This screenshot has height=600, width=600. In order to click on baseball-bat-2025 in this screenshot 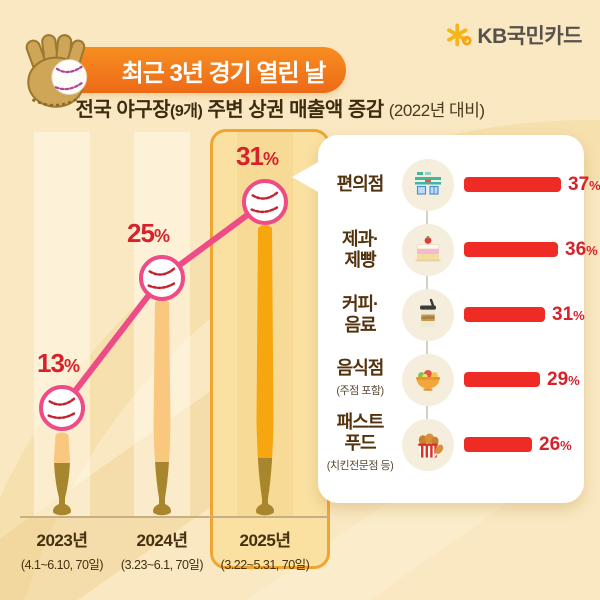, I will do `click(265, 370)`.